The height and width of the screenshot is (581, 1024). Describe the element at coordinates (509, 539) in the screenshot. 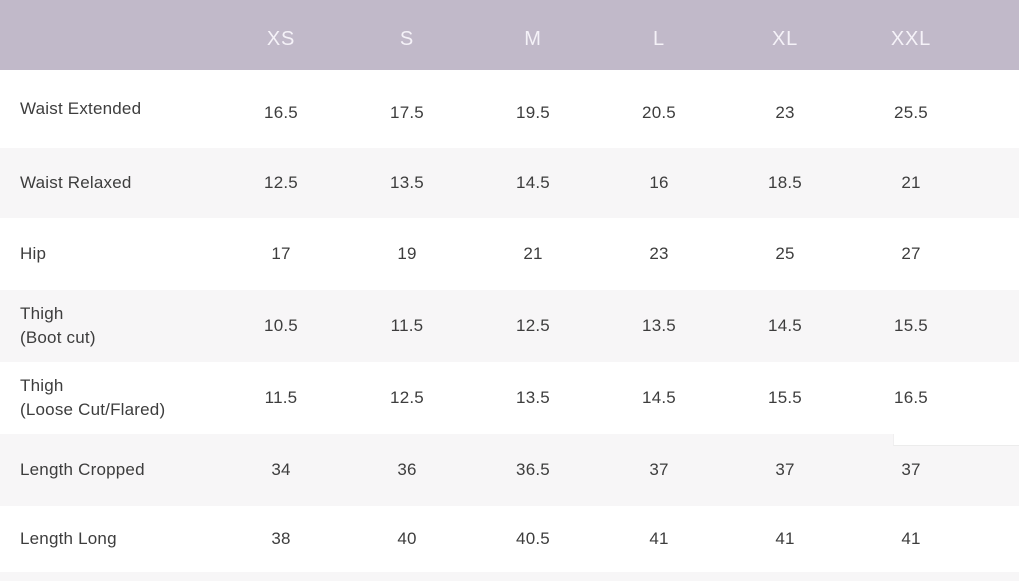

I see `table-row-length-long: Length Long 38 40 40.5 41 41 41` at that location.